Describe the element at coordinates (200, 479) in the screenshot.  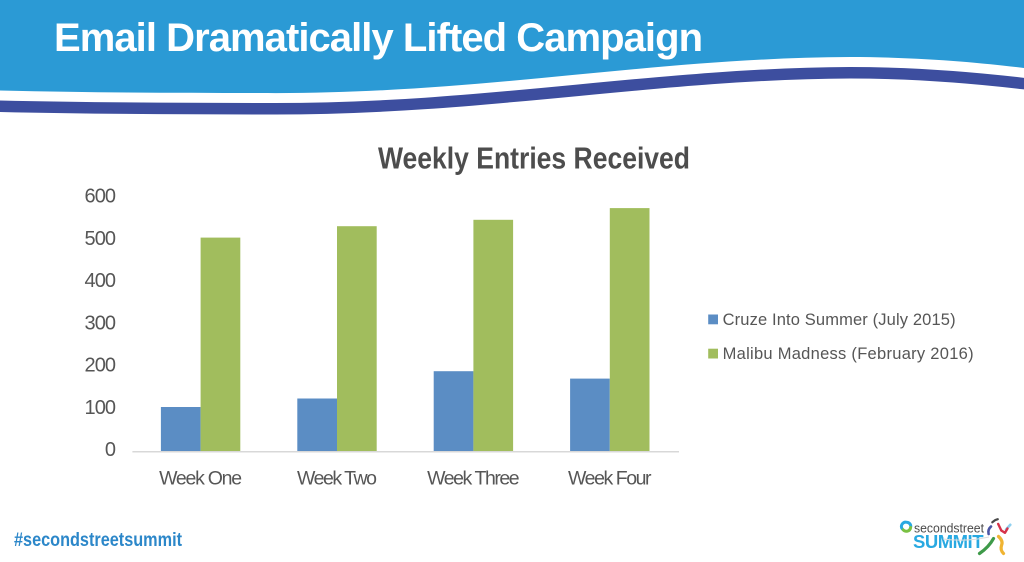
I see `svg-text: Week One` at that location.